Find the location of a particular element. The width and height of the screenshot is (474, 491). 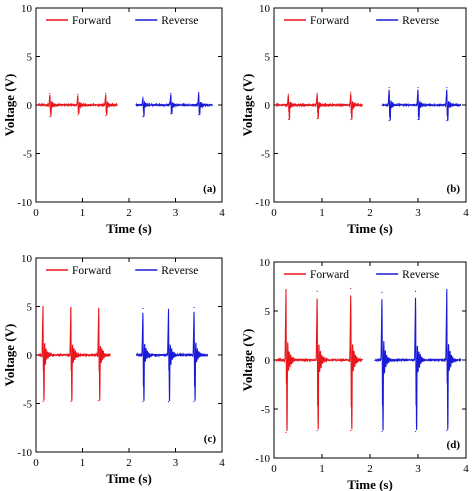

panel-label: (d) is located at coordinates (454, 445).